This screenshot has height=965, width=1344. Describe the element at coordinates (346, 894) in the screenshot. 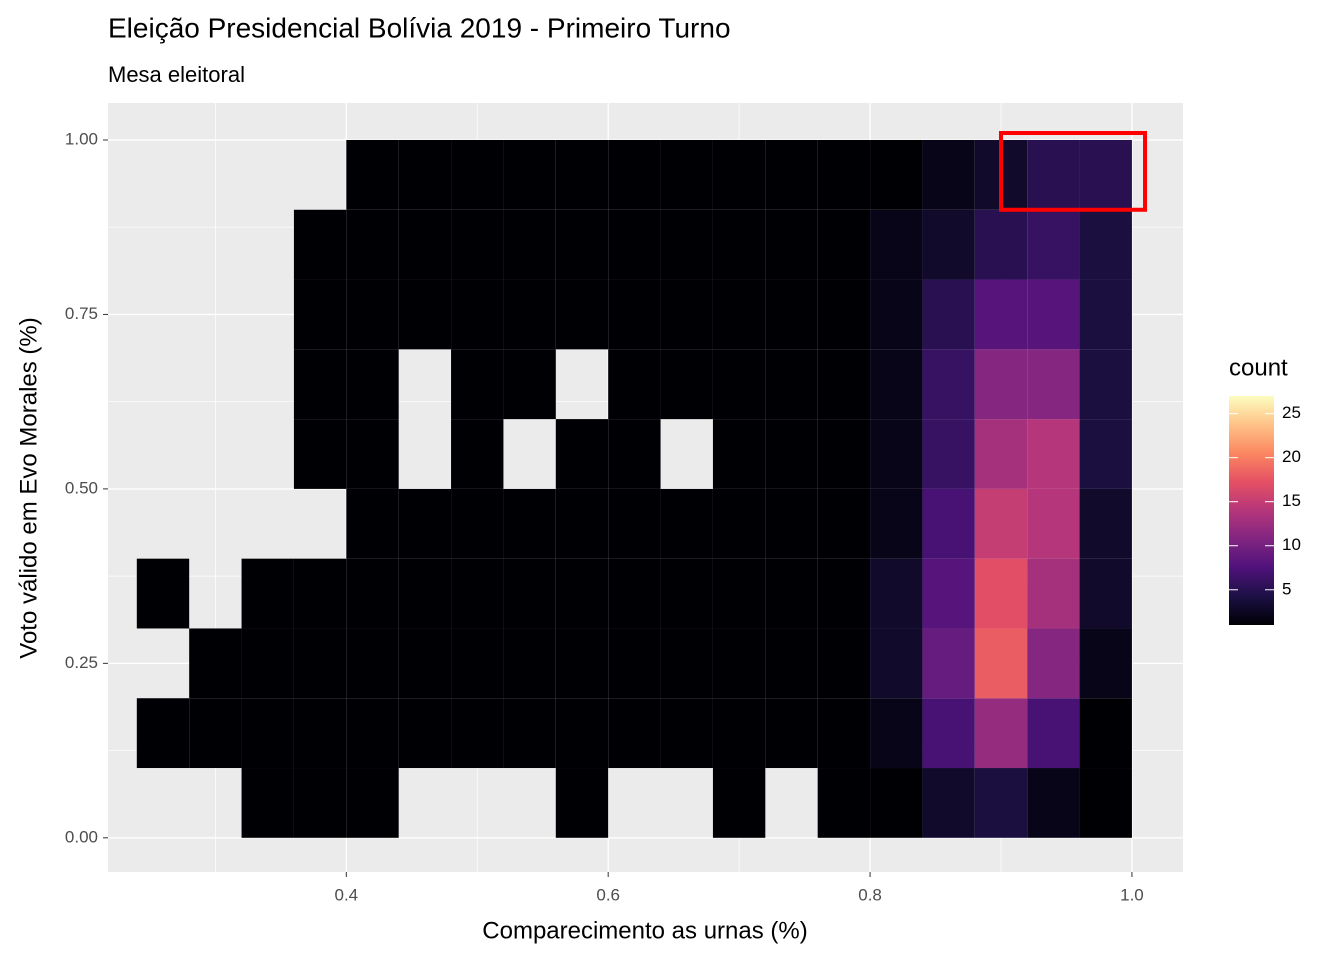

I see `x-tick-label: 0.4` at that location.